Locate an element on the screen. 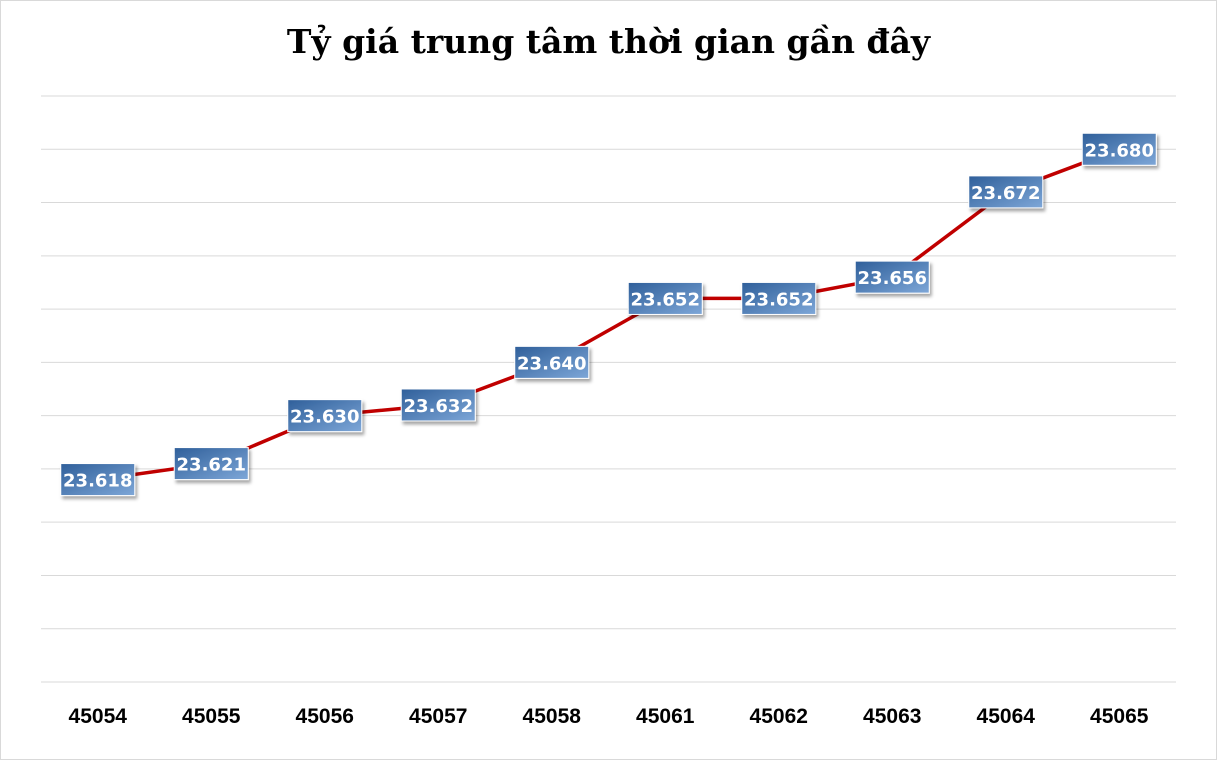 This screenshot has height=760, width=1217. x-tick-label: 45062 is located at coordinates (779, 716).